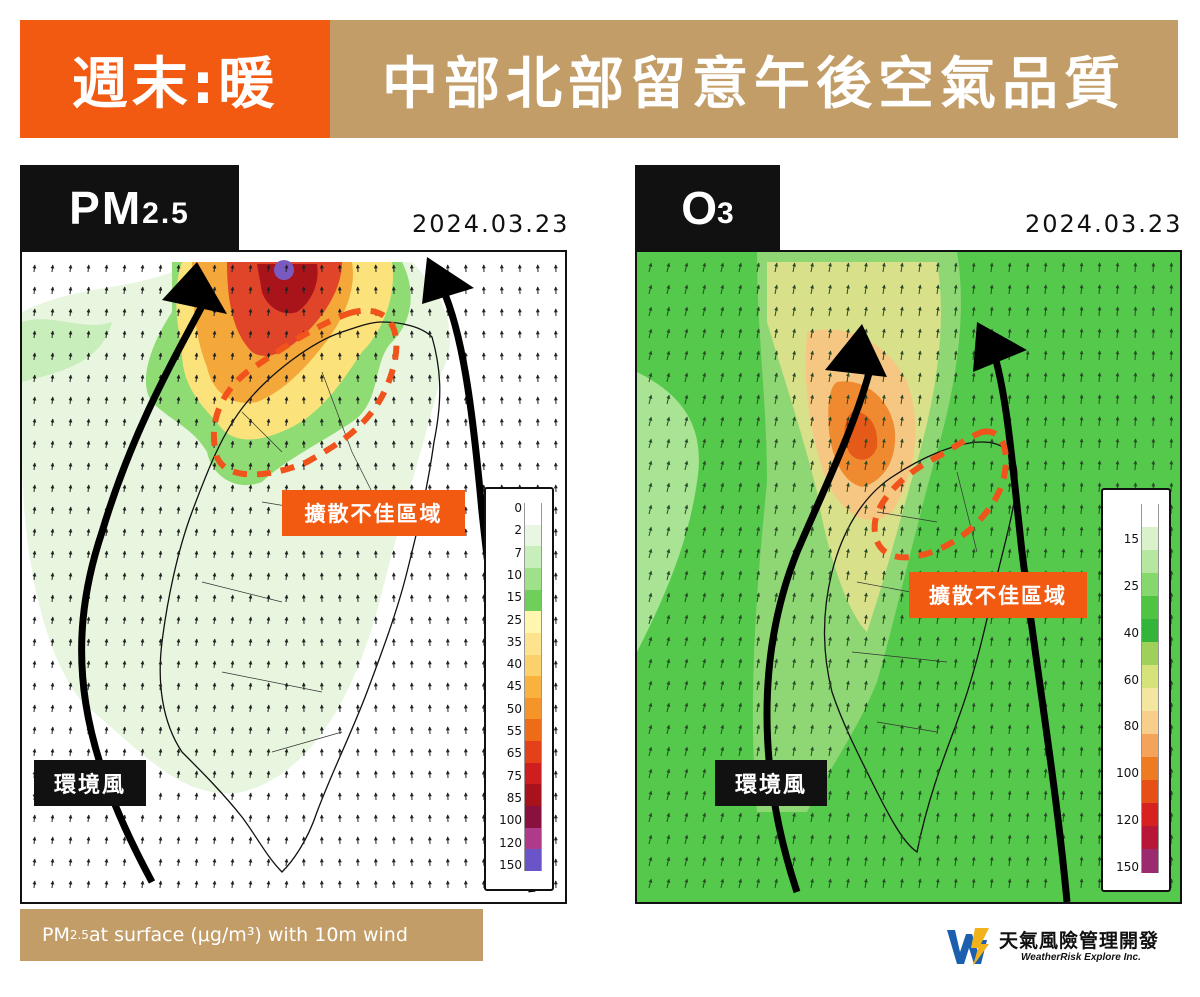  What do you see at coordinates (533, 817) in the screenshot?
I see `legend-swatch` at bounding box center [533, 817].